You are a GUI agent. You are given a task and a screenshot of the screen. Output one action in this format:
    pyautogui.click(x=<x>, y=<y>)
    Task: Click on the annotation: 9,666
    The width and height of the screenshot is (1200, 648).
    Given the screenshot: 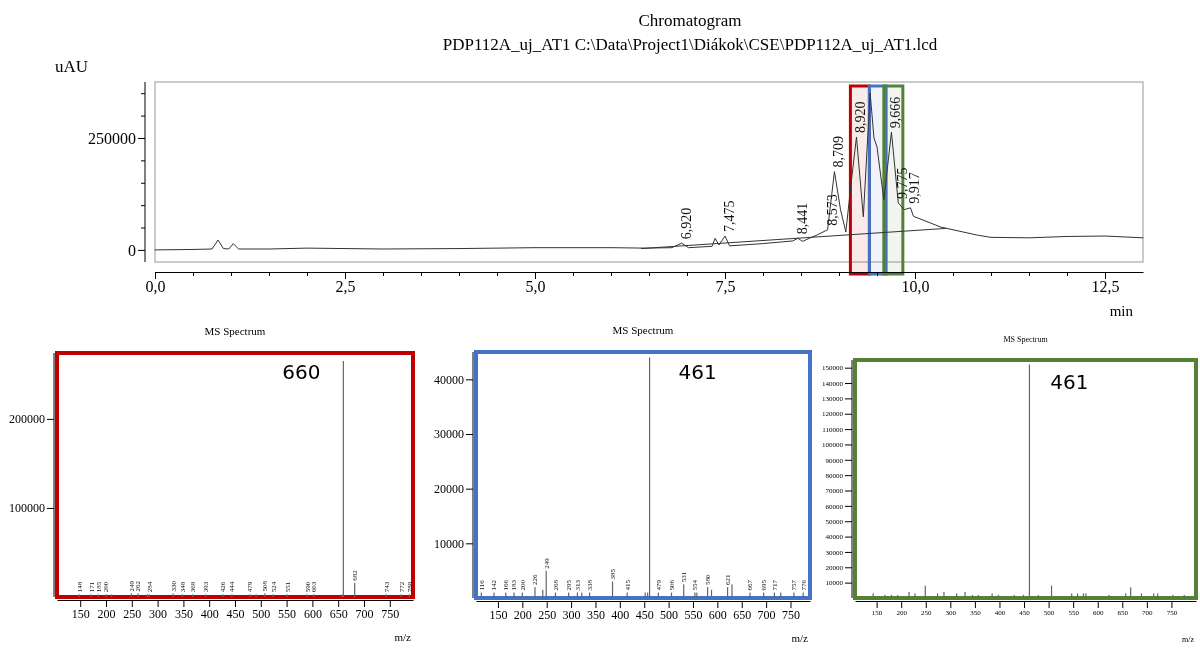 What is the action you would take?
    pyautogui.click(x=896, y=112)
    